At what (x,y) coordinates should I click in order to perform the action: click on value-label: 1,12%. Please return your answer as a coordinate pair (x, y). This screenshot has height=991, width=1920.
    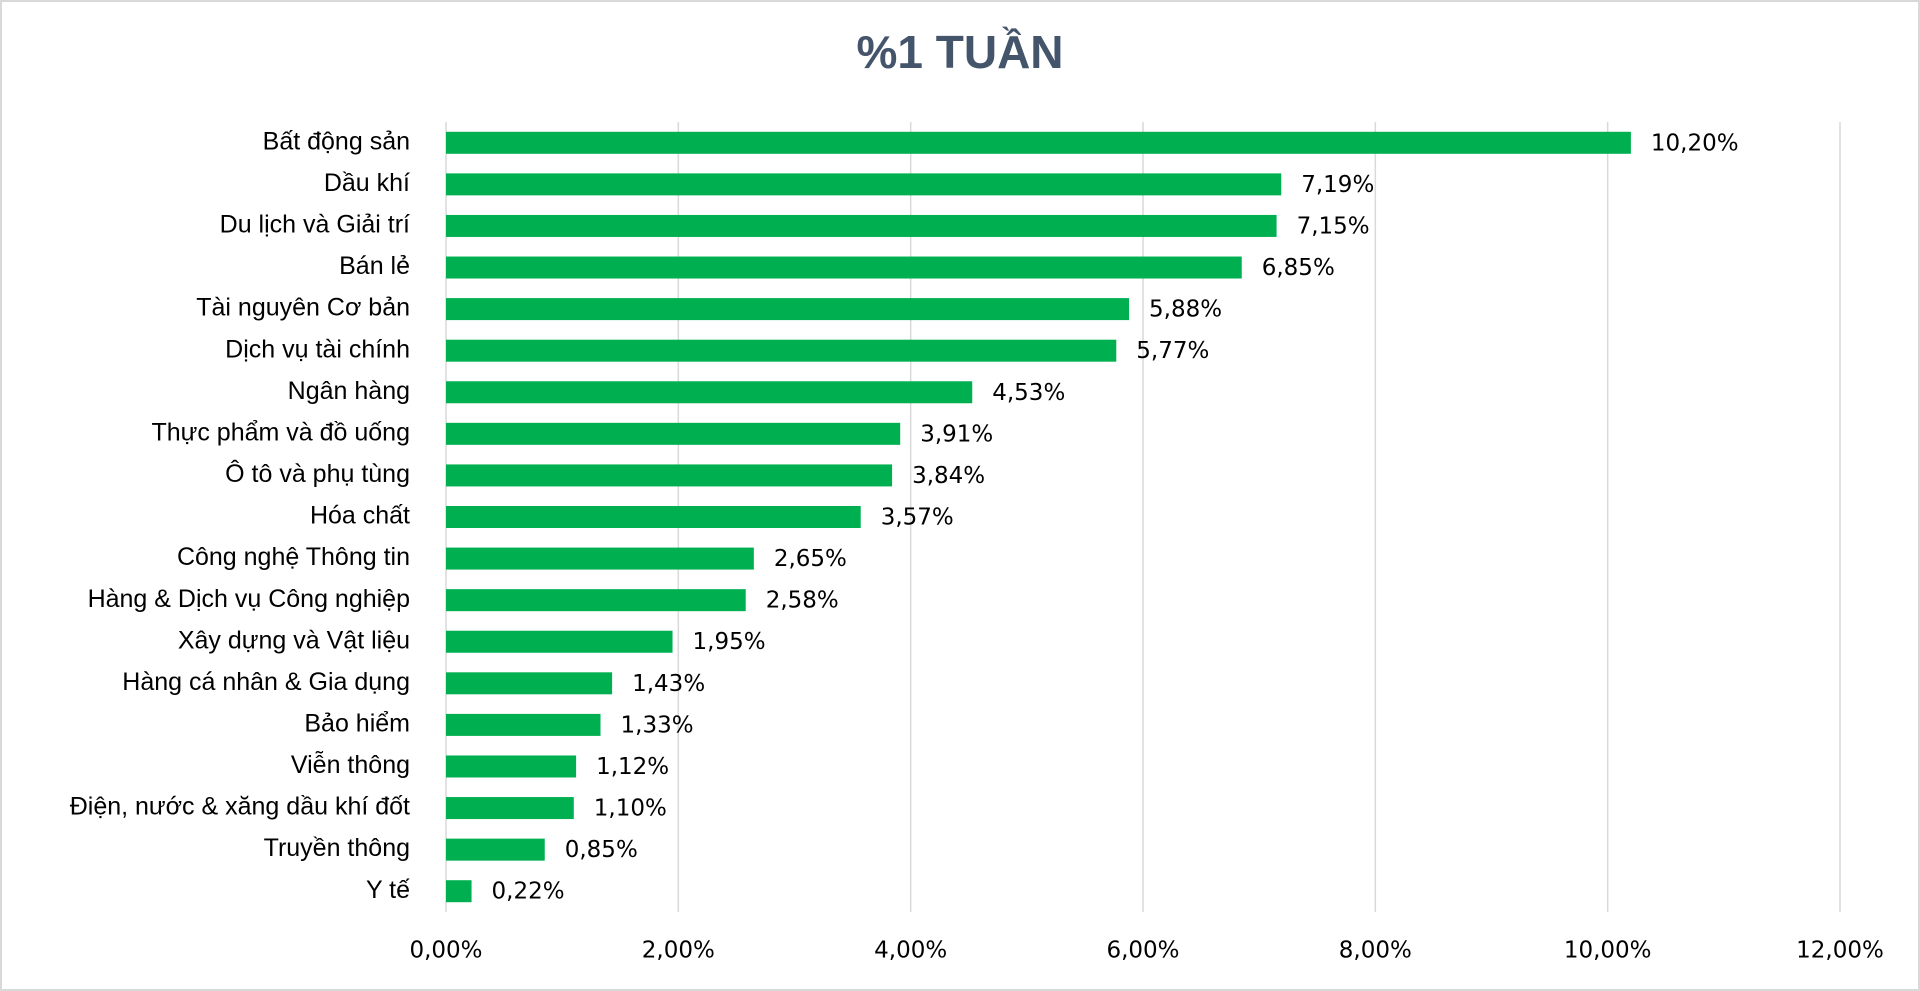
    Looking at the image, I should click on (632, 767).